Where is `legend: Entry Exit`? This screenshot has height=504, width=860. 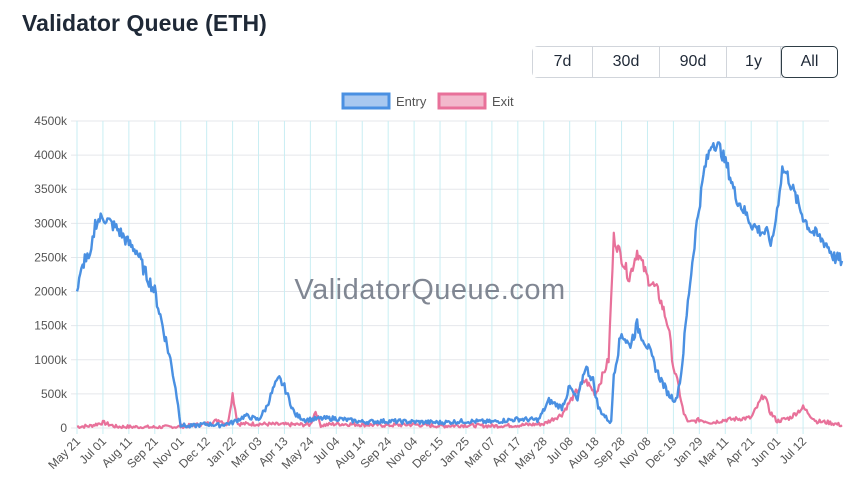
legend: Entry Exit is located at coordinates (427, 101).